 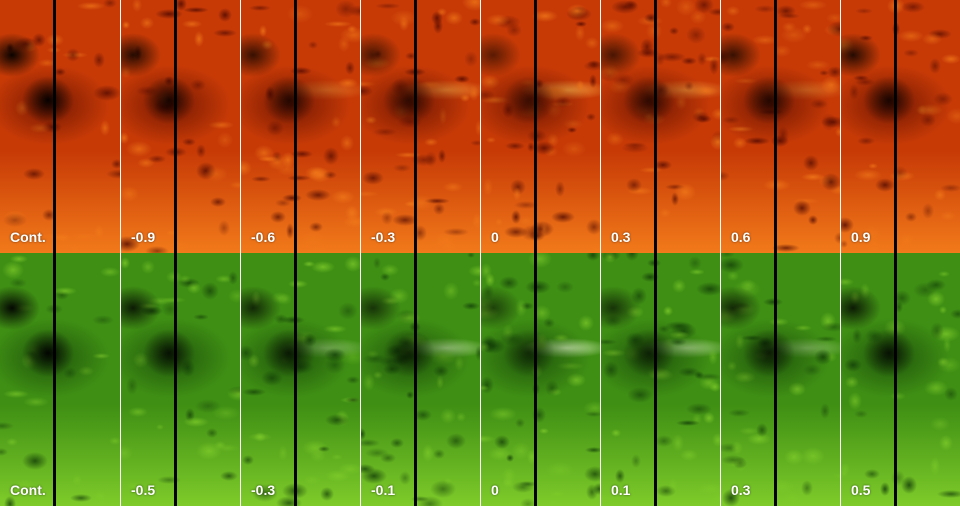 I want to click on panel-top-7: 0.9, so click(x=900, y=126).